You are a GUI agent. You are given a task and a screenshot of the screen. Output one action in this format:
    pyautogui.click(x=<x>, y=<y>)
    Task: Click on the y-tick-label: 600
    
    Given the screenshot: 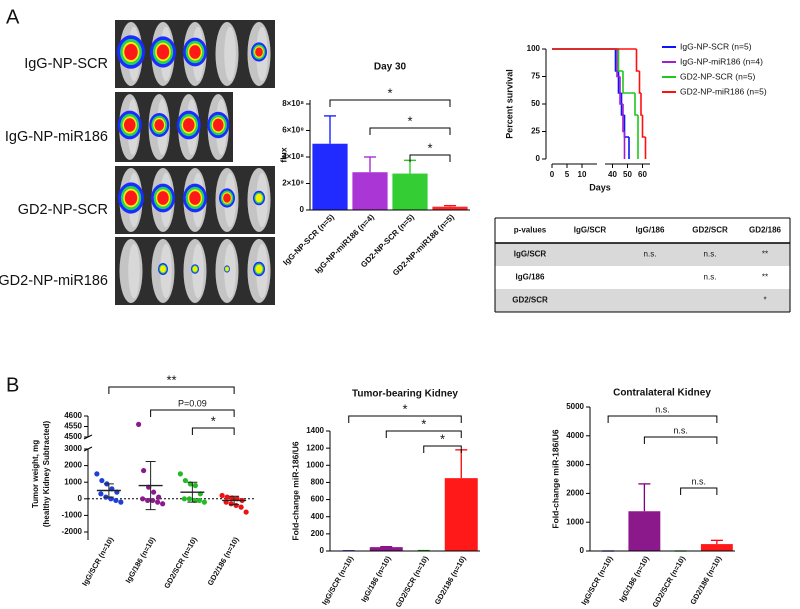 What is the action you would take?
    pyautogui.click(x=318, y=499)
    